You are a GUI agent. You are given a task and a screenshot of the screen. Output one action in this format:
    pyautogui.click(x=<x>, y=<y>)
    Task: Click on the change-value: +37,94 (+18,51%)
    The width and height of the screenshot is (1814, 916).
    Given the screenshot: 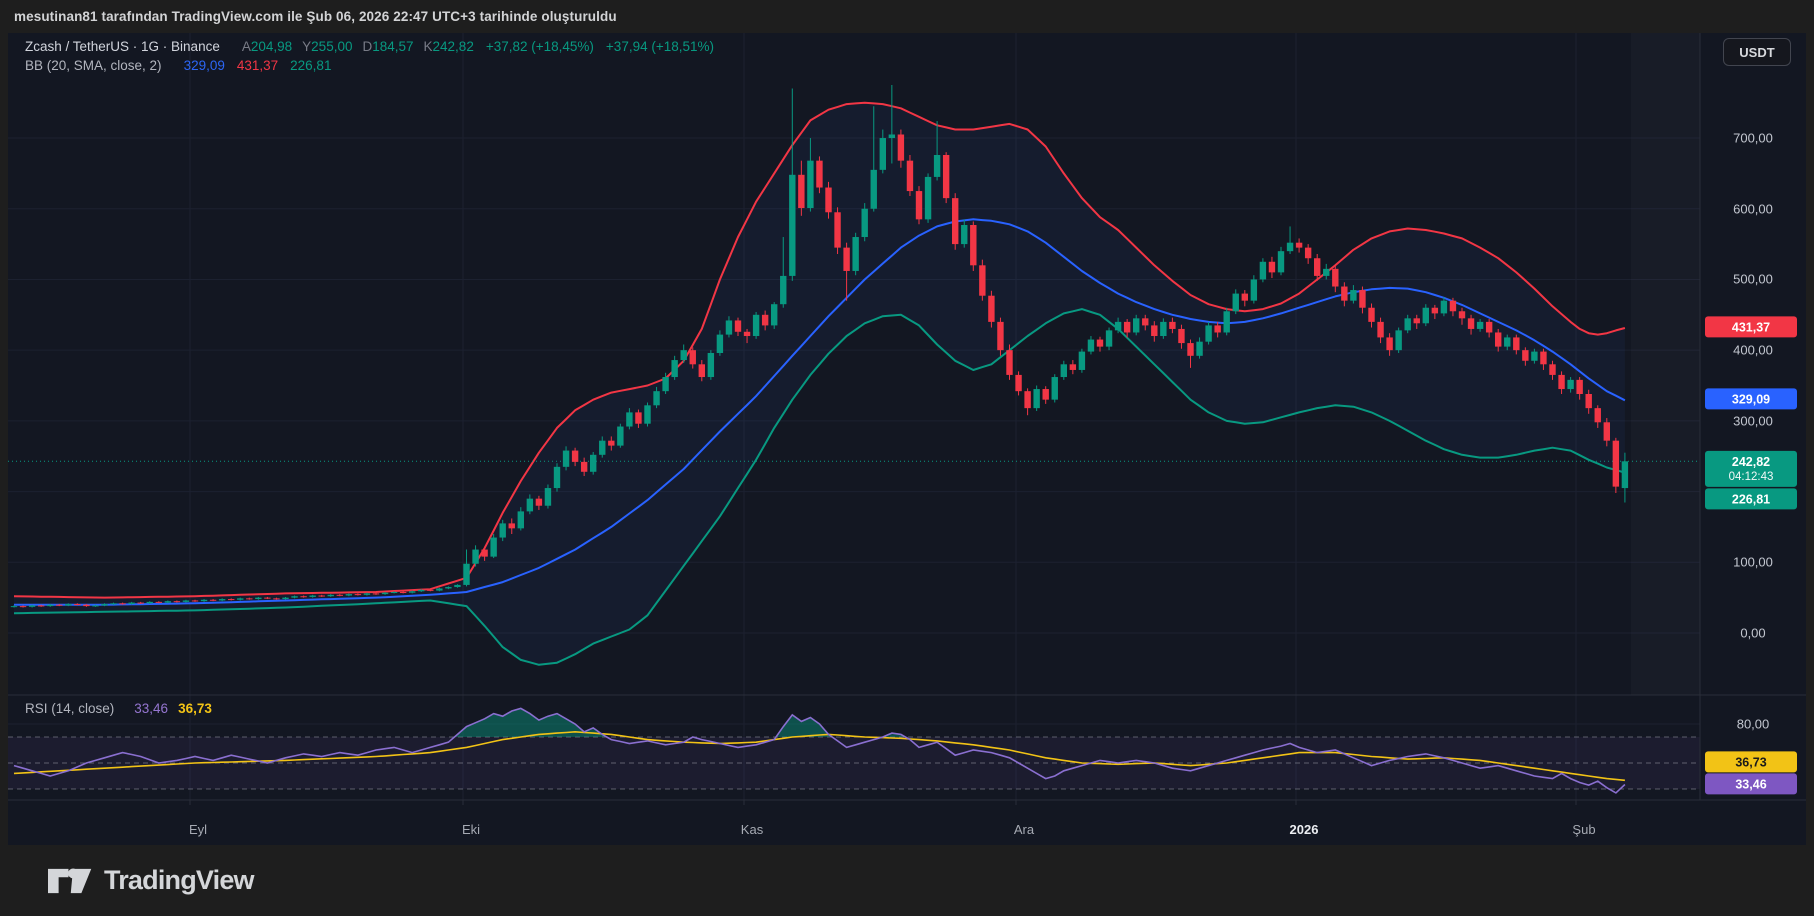 What is the action you would take?
    pyautogui.click(x=660, y=46)
    